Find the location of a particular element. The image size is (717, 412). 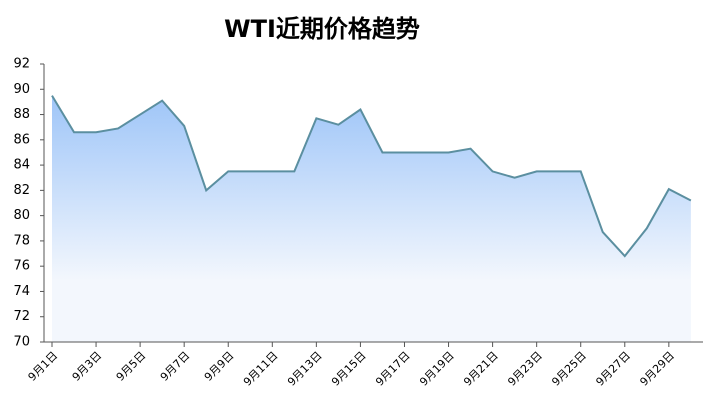

x-tick-label: 9月13日 is located at coordinates (305, 369).